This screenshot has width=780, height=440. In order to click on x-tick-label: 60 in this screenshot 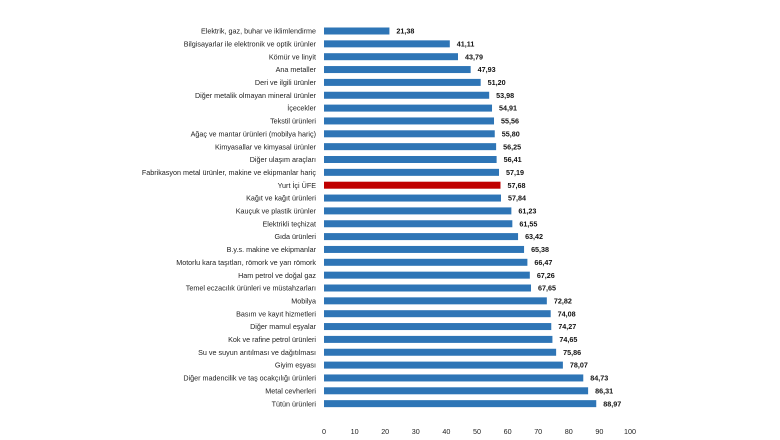, I will do `click(508, 431)`.